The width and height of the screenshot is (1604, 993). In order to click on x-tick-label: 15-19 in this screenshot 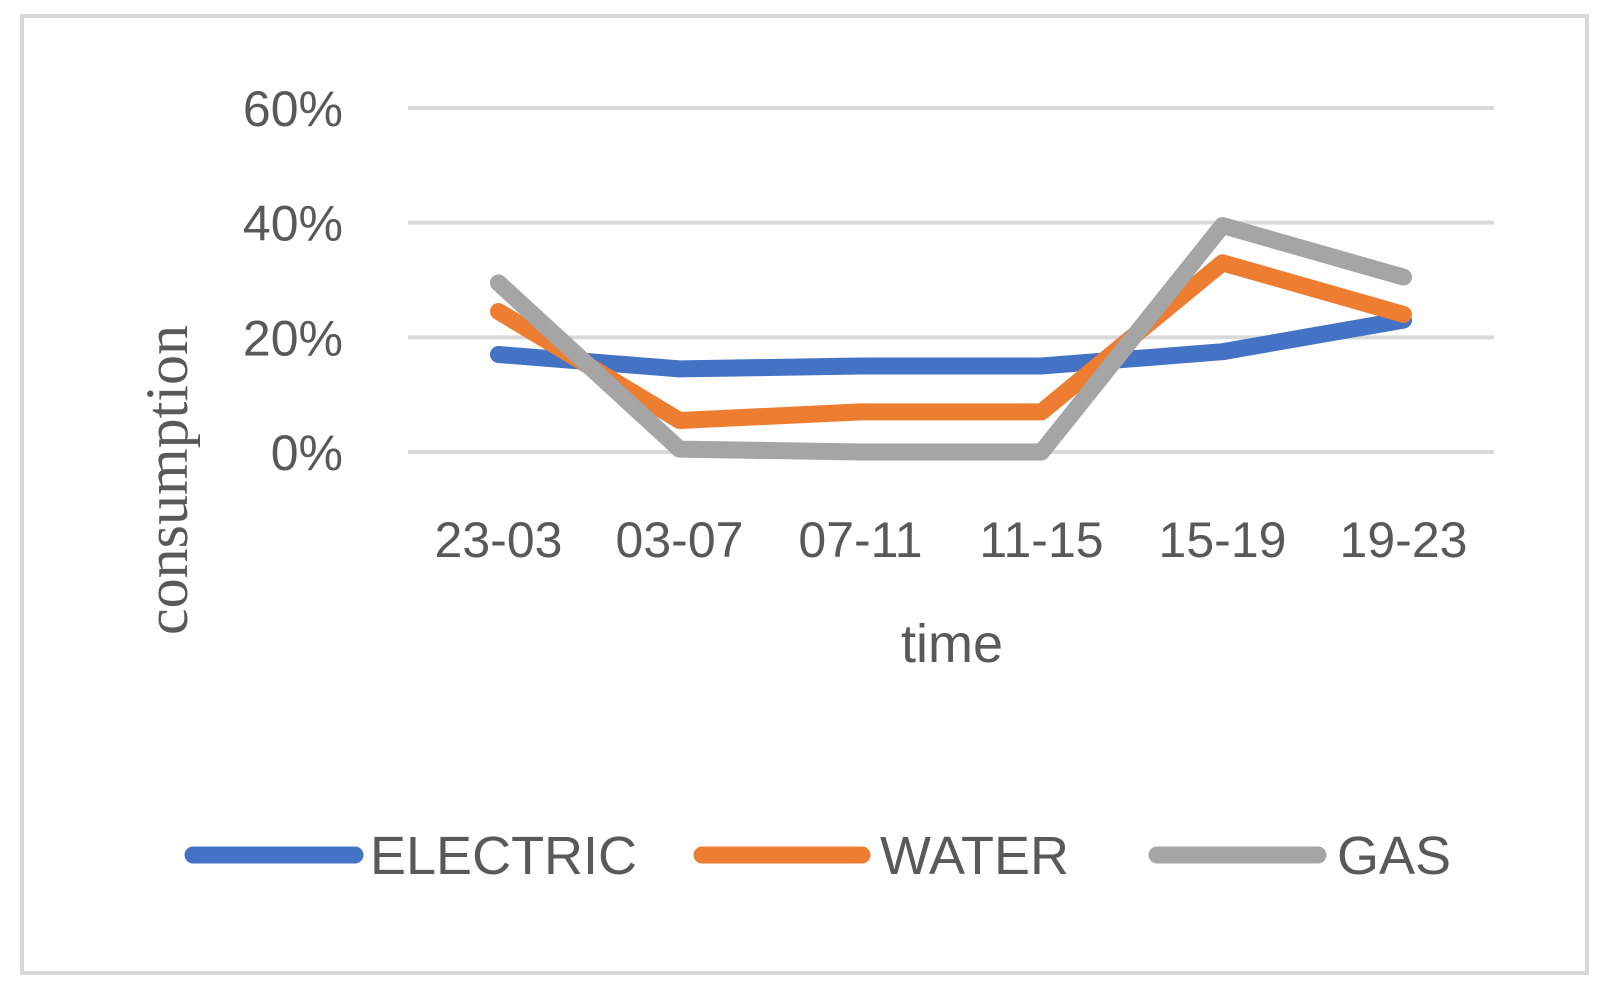, I will do `click(1223, 540)`.